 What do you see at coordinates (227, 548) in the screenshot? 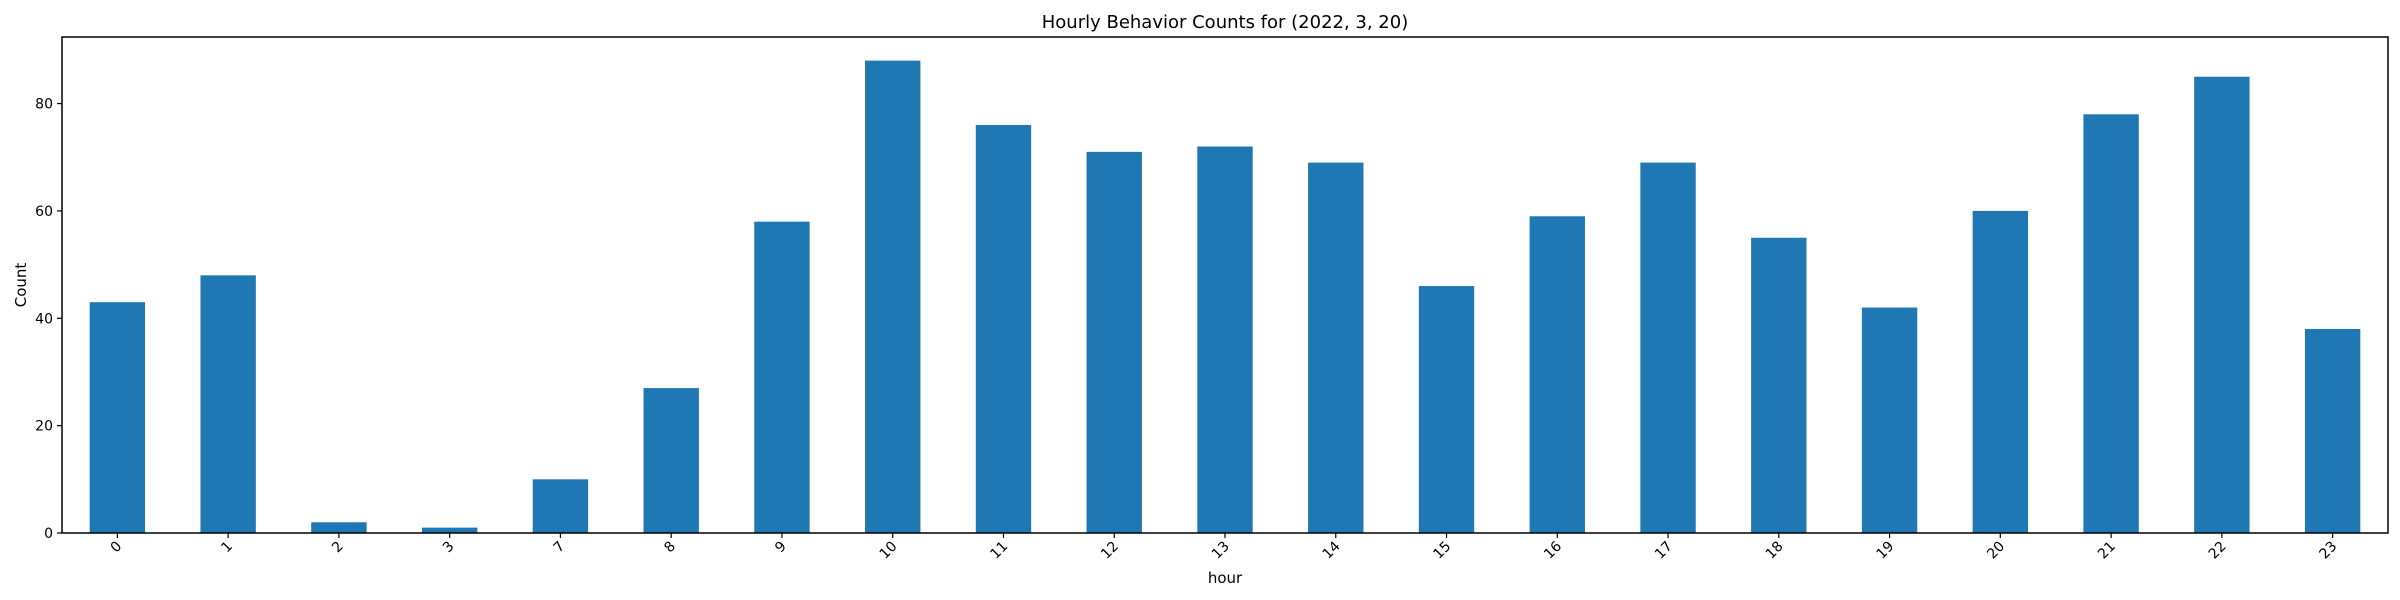
I see `x-tick-label: 1` at bounding box center [227, 548].